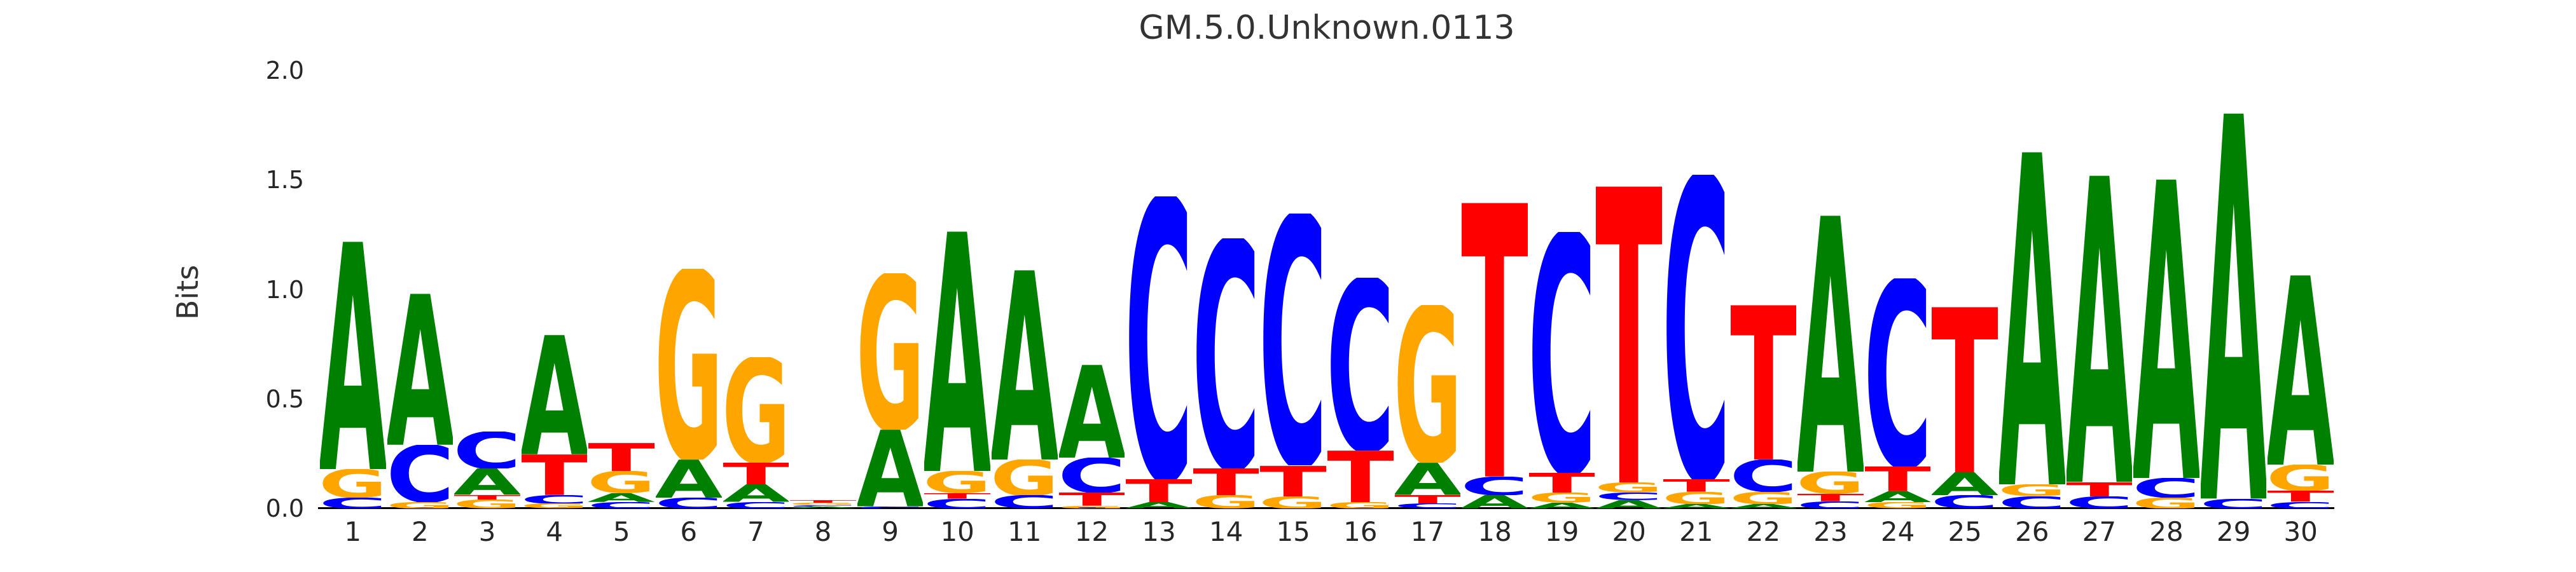  What do you see at coordinates (554, 531) in the screenshot?
I see `x-tick-label: 4` at bounding box center [554, 531].